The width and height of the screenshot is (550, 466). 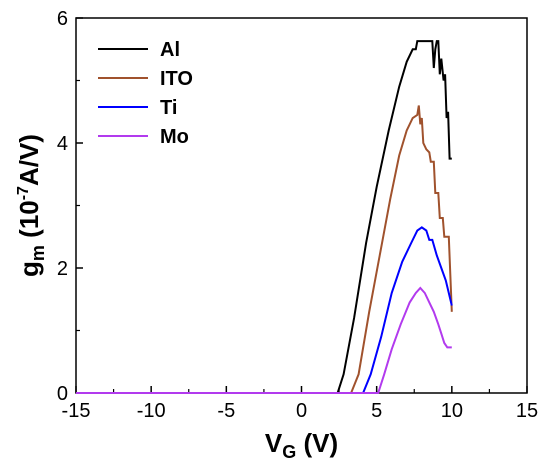 What do you see at coordinates (168, 108) in the screenshot?
I see `legend-label-ti: Ti` at bounding box center [168, 108].